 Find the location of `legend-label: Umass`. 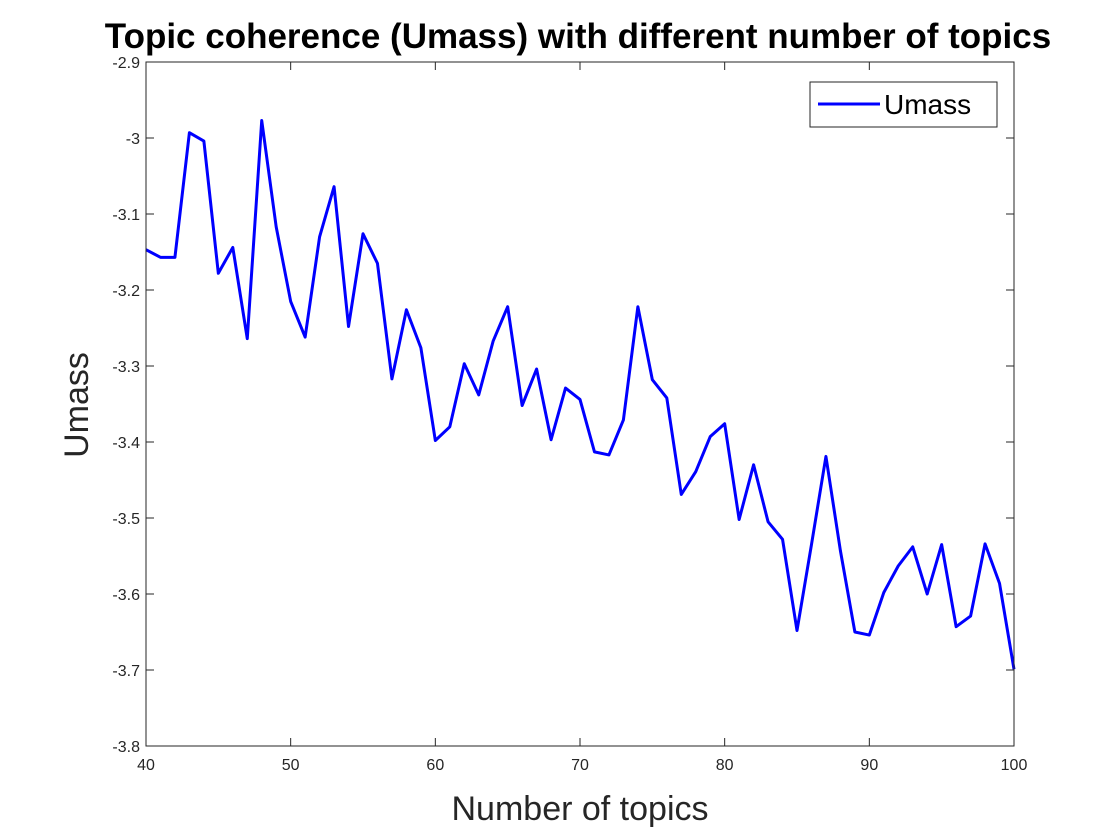

legend-label: Umass is located at coordinates (927, 104).